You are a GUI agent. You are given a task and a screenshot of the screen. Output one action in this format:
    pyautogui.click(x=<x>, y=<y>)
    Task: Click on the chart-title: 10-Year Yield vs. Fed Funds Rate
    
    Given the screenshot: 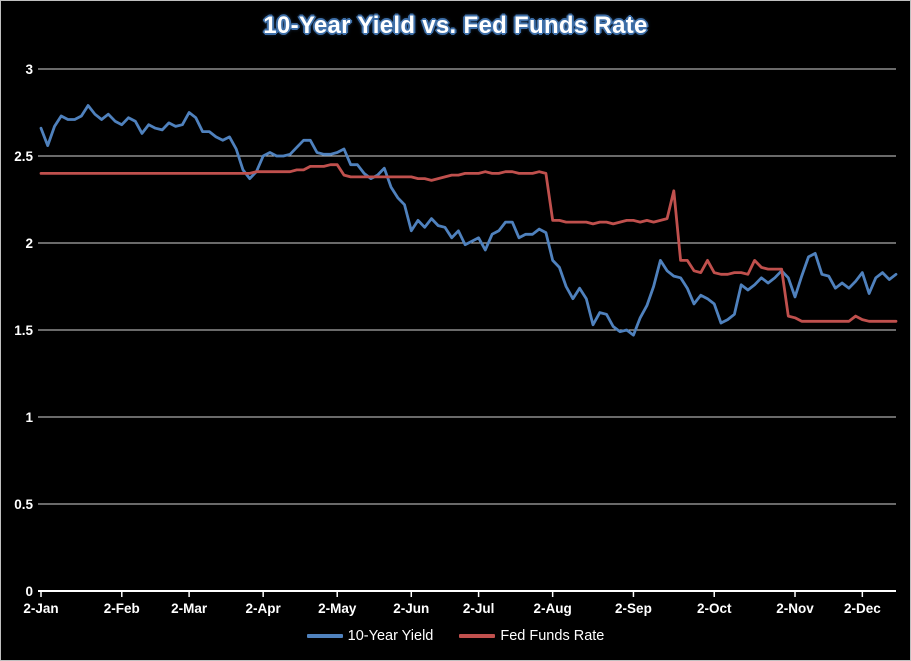 What is the action you would take?
    pyautogui.click(x=455, y=25)
    